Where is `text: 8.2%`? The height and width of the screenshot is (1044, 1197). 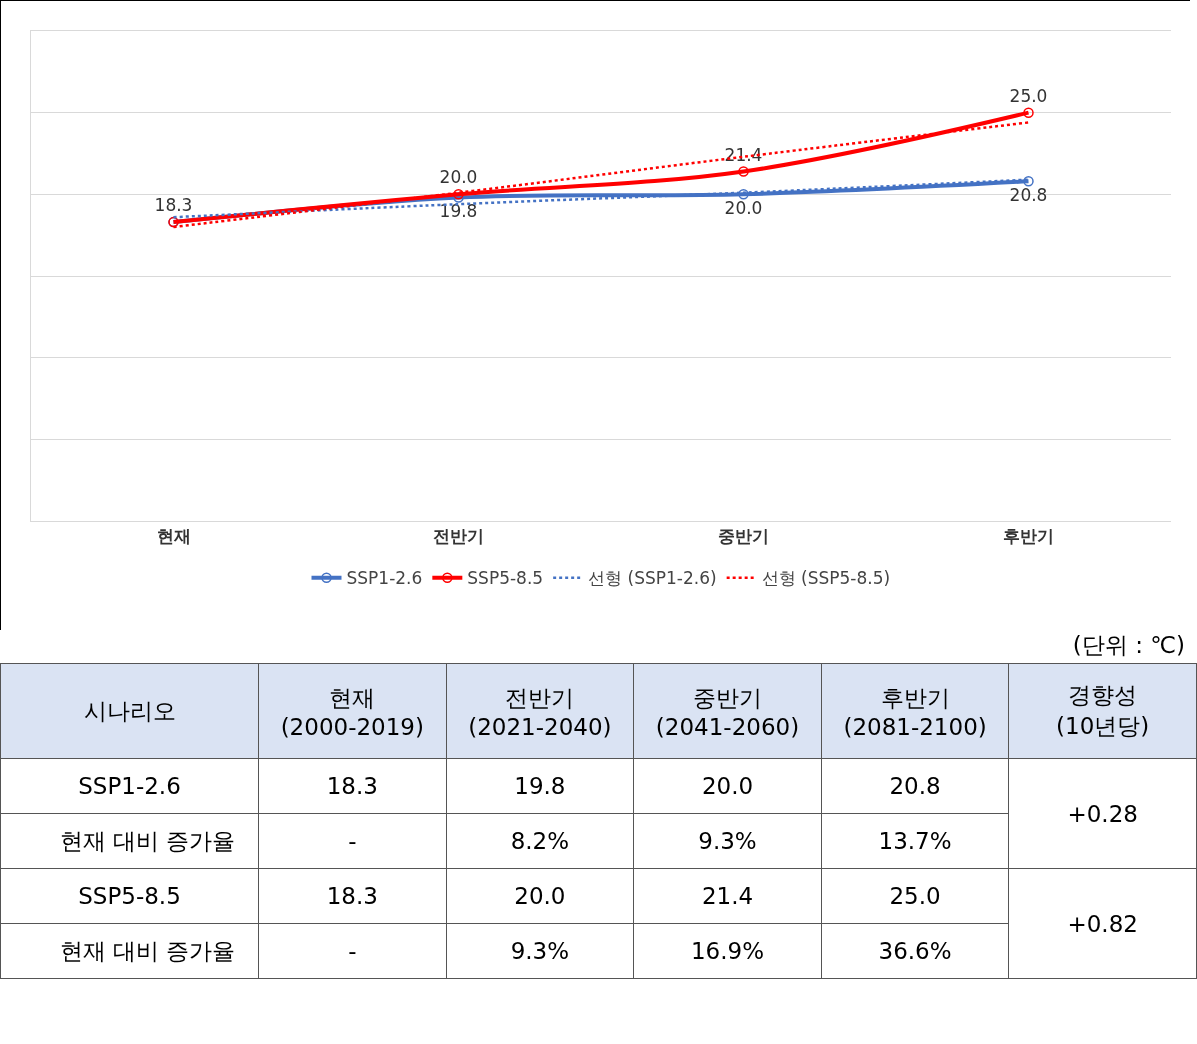 text: 8.2% is located at coordinates (540, 841).